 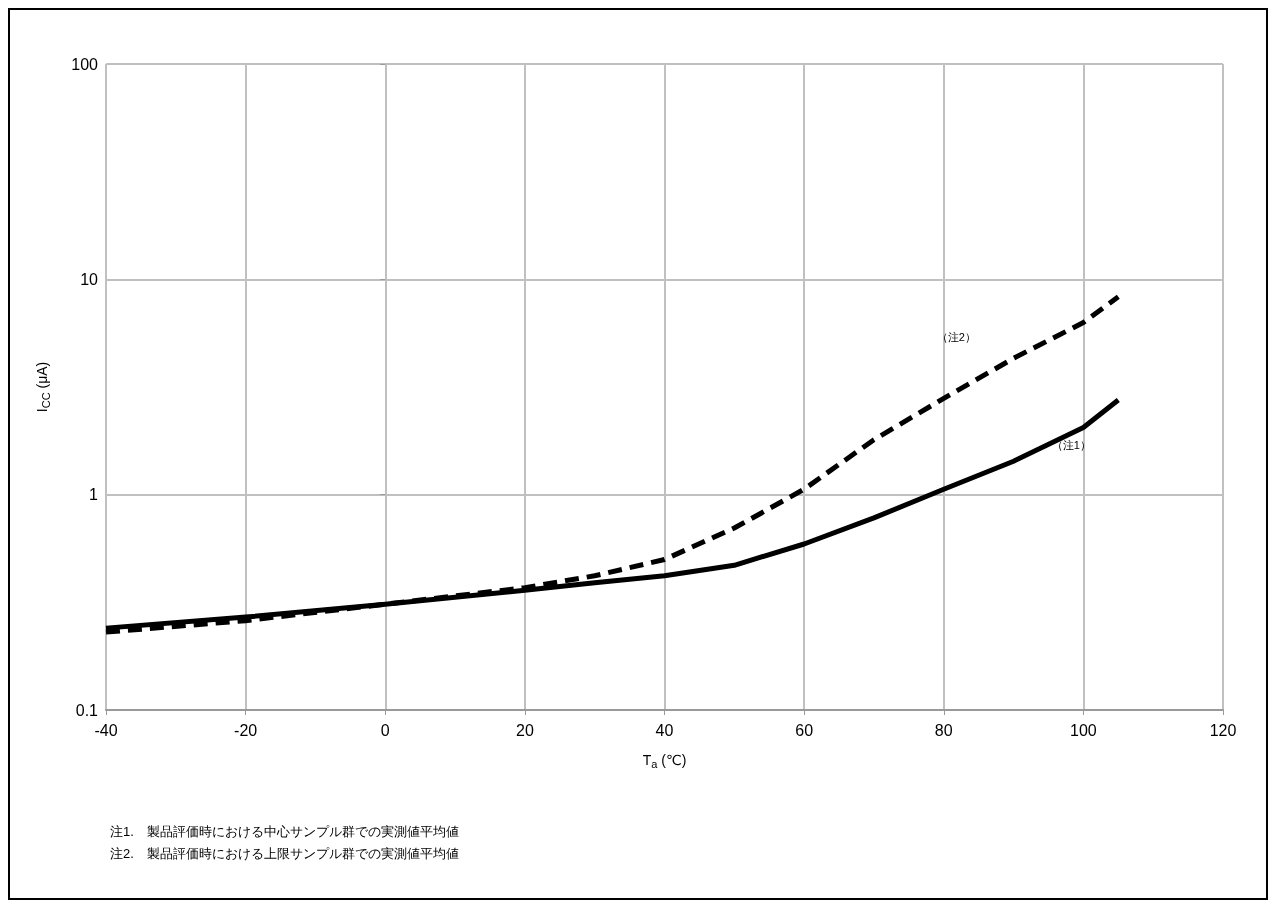 What do you see at coordinates (1071, 445) in the screenshot?
I see `series-label: （注1）` at bounding box center [1071, 445].